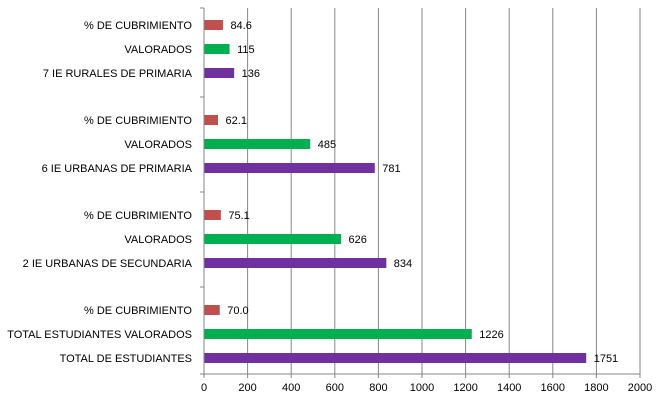 Image resolution: width=661 pixels, height=404 pixels. I want to click on data-label: 75.1, so click(238, 216).